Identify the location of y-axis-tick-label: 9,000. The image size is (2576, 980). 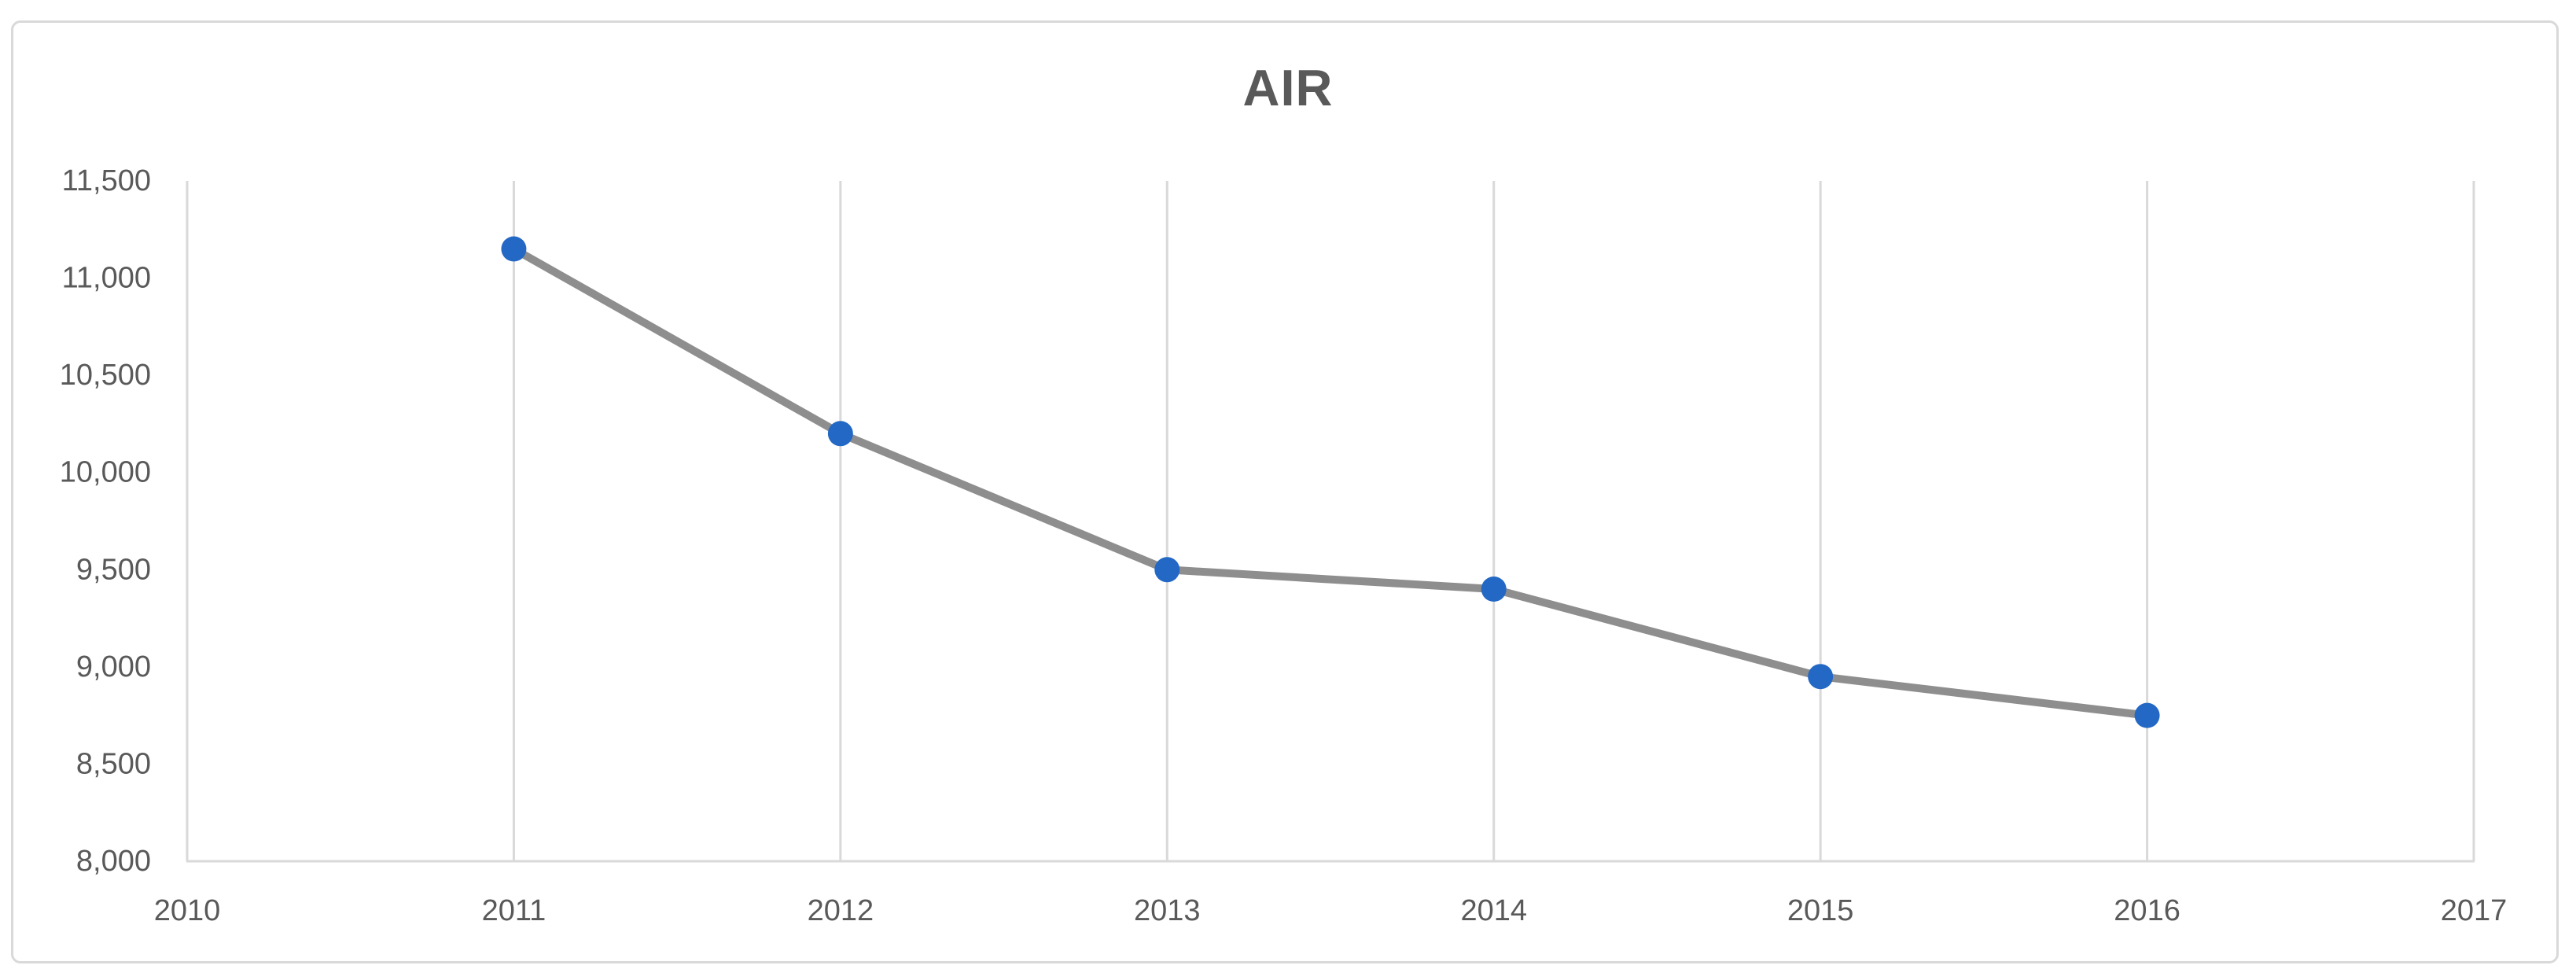
(114, 666).